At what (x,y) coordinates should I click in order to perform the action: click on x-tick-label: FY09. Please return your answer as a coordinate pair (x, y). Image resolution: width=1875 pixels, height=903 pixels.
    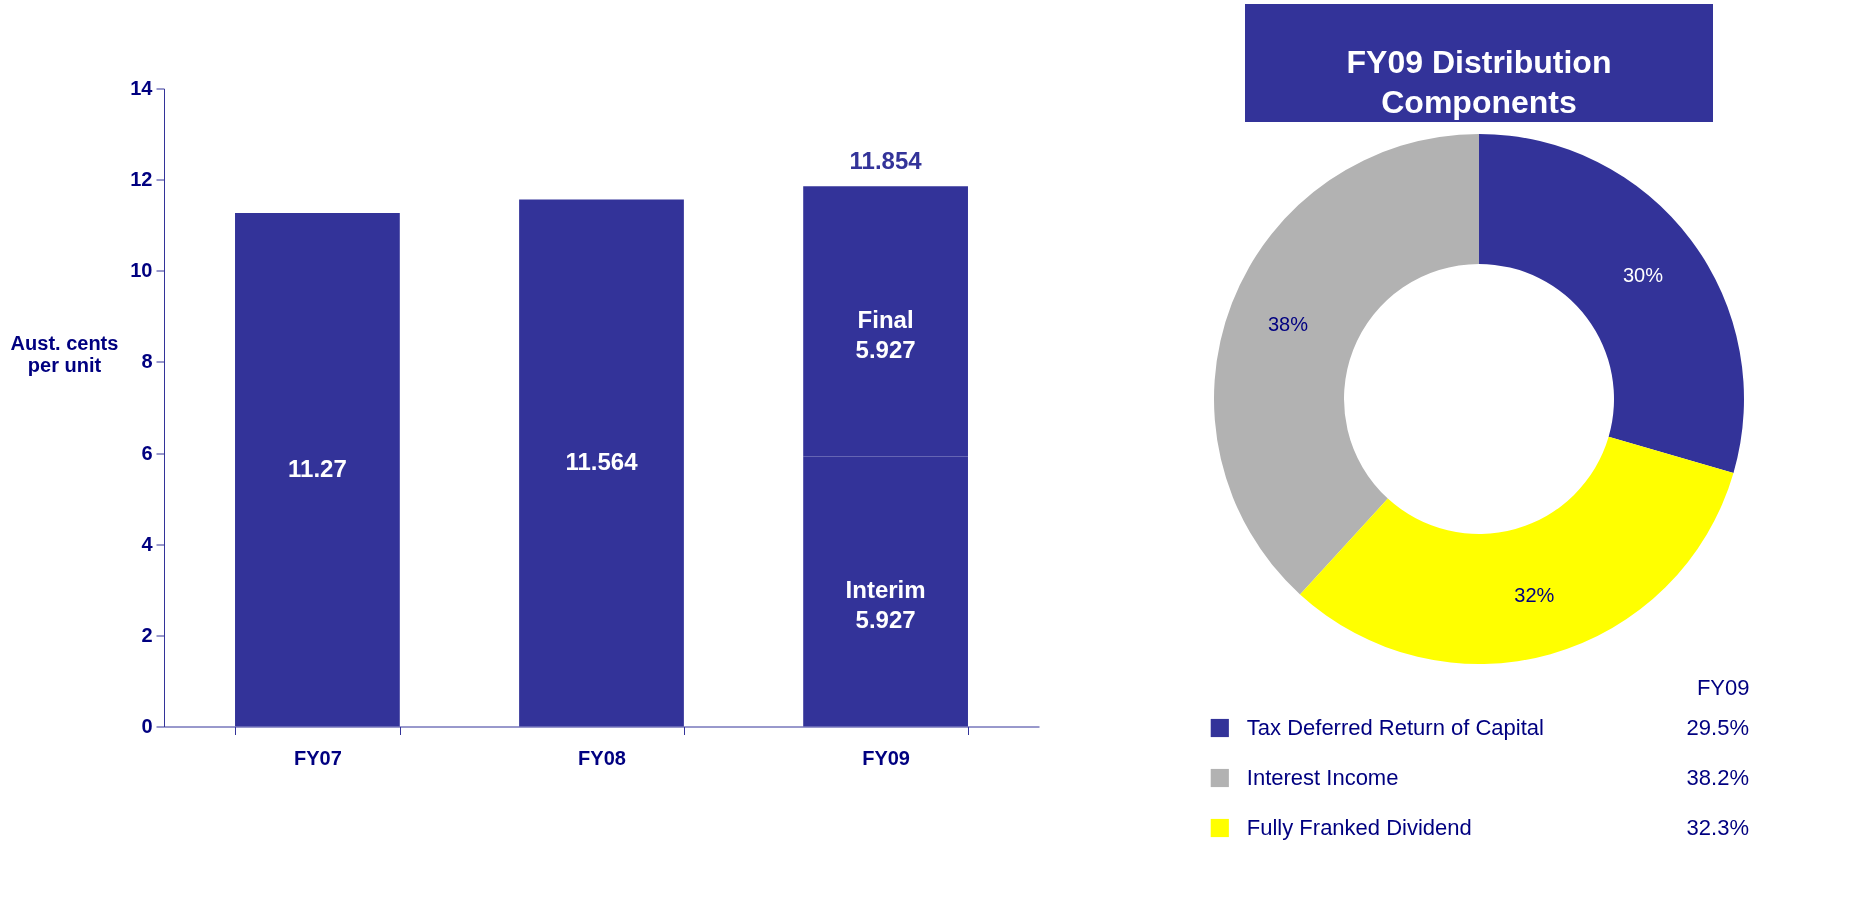
    Looking at the image, I should click on (886, 758).